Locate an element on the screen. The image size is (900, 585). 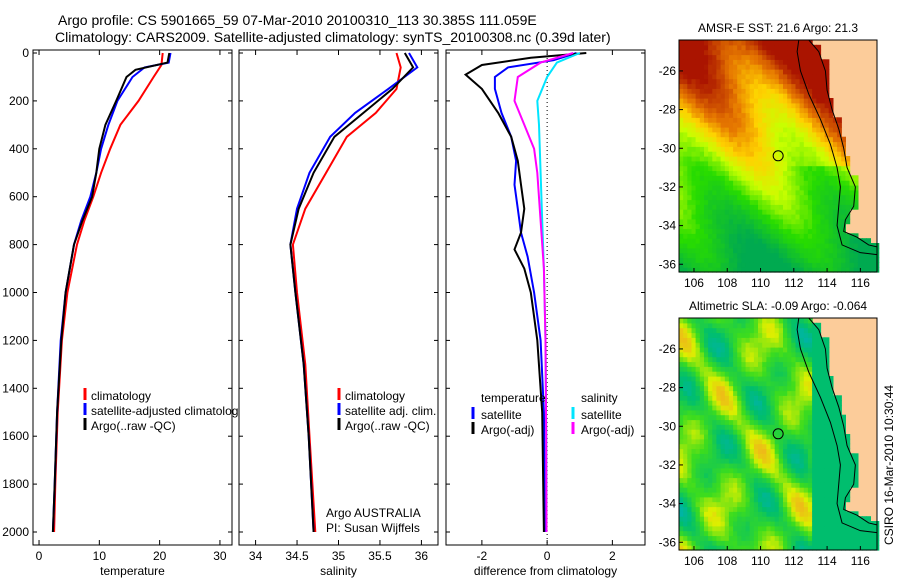
annotation: Argo AUSTRALIA is located at coordinates (373, 513).